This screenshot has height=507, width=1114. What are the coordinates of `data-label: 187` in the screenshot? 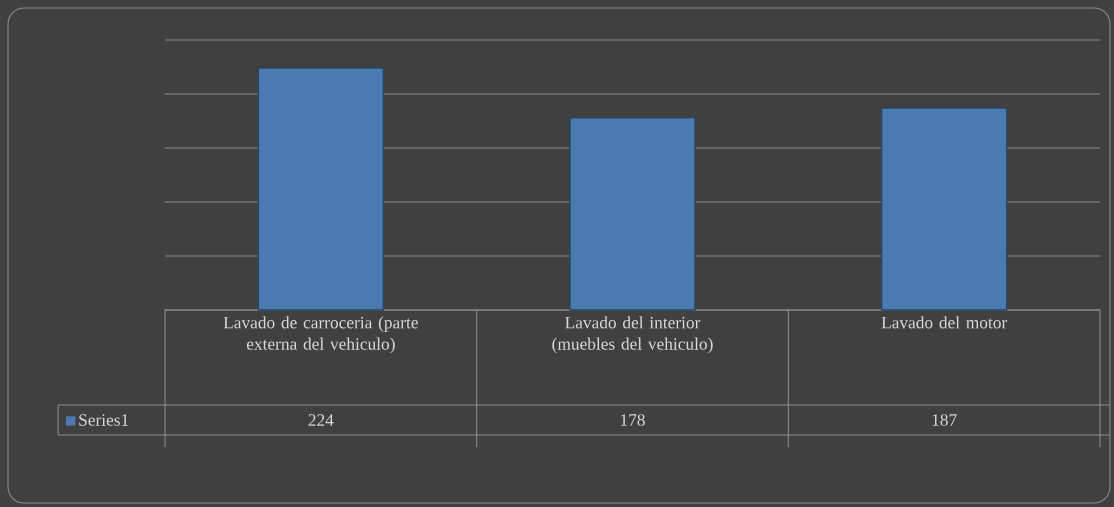 It's located at (944, 420).